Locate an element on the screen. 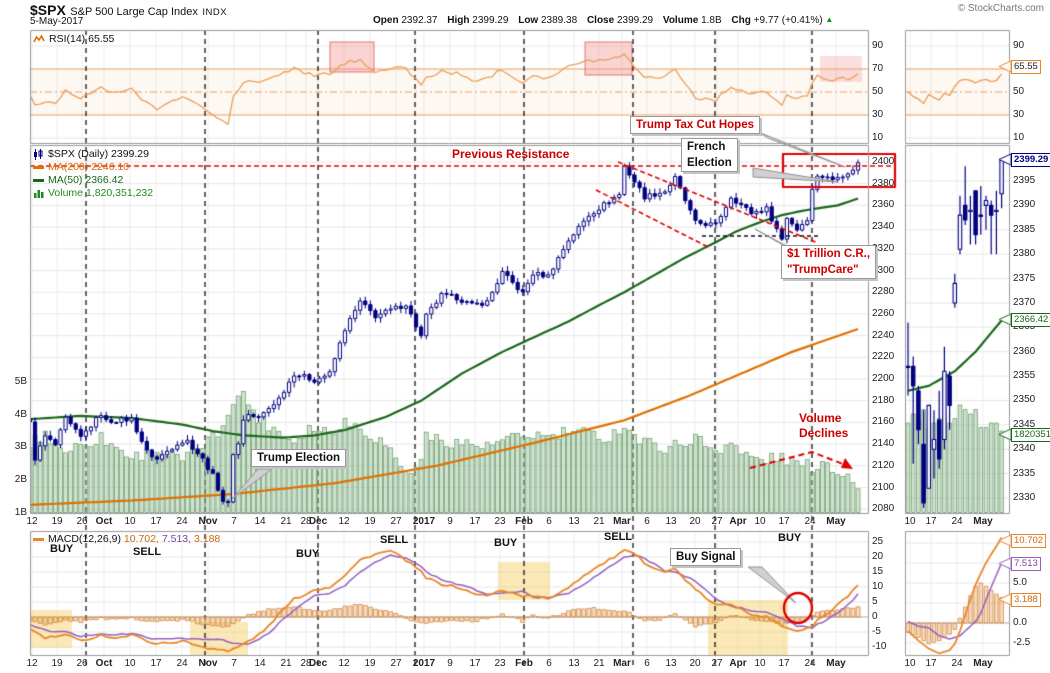 This screenshot has width=1050, height=673. y-tick-price: 2340 is located at coordinates (883, 227).